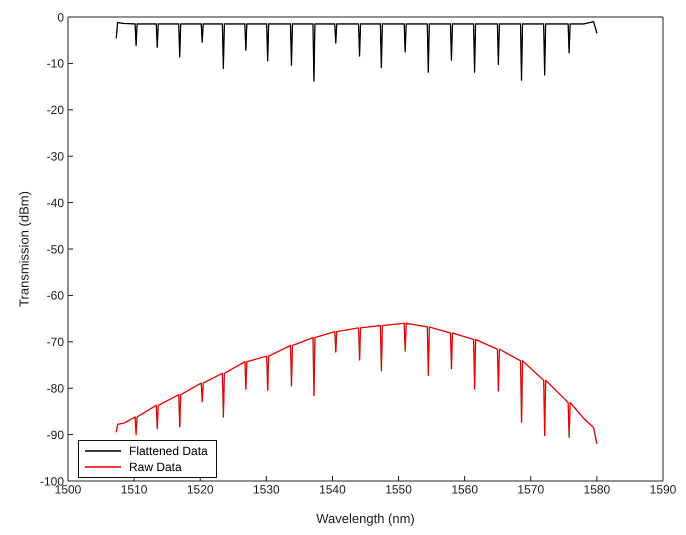 The height and width of the screenshot is (535, 686). Describe the element at coordinates (55, 156) in the screenshot. I see `y-tick-label: -30` at that location.